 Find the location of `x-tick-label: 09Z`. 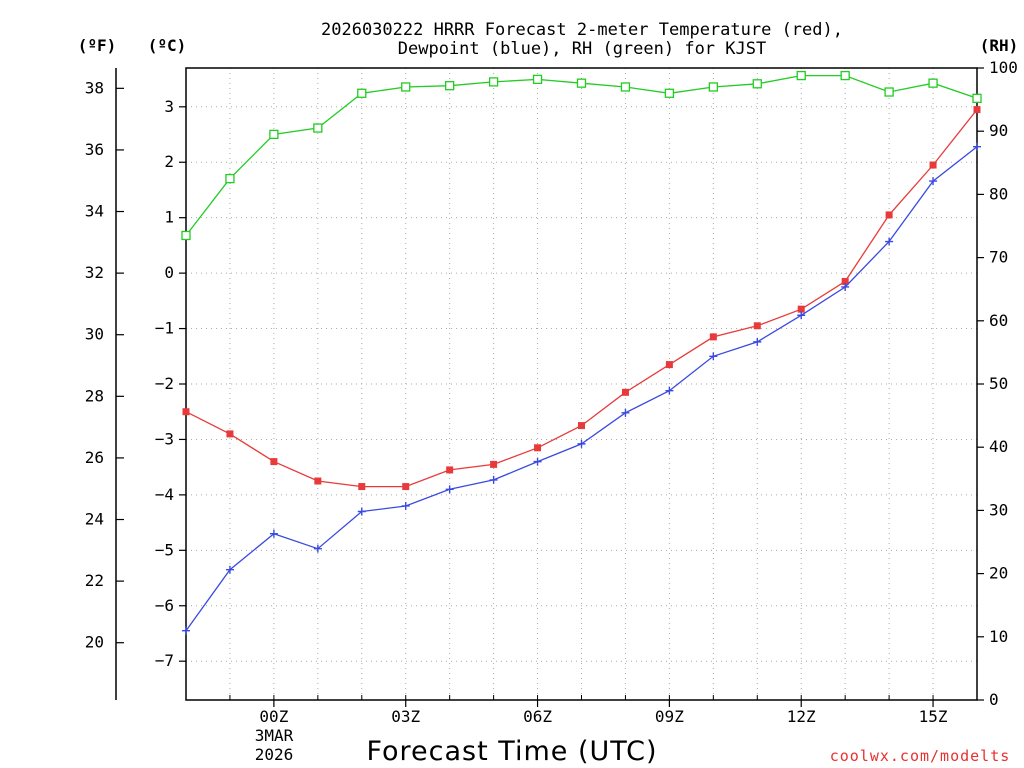

x-tick-label: 09Z is located at coordinates (669, 716).